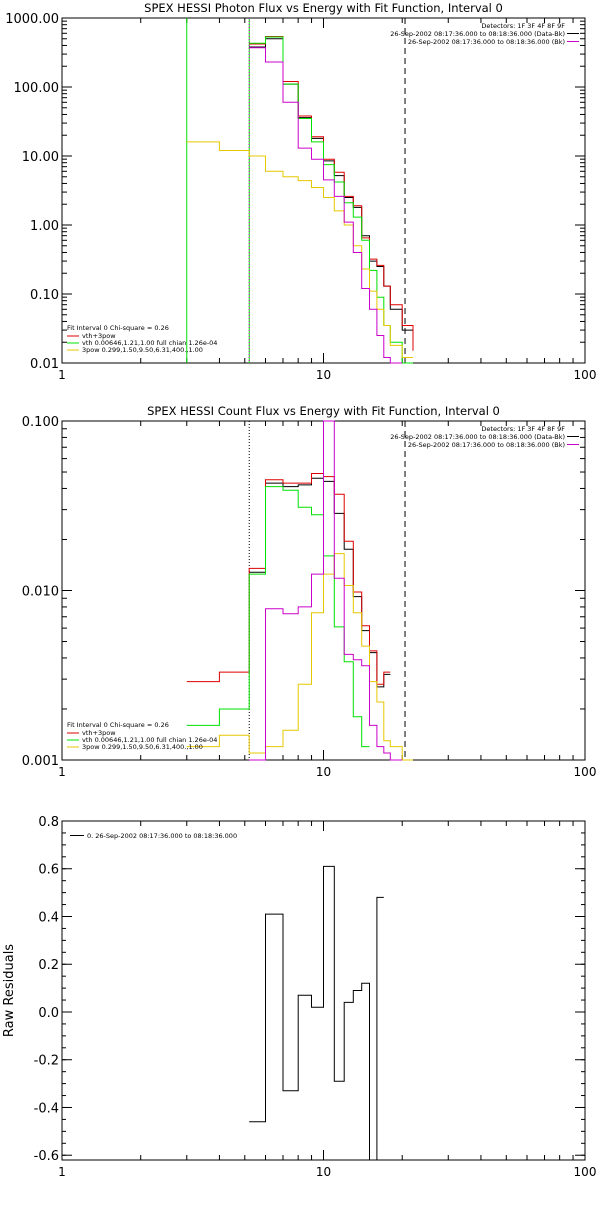 The width and height of the screenshot is (600, 1205). Describe the element at coordinates (40, 761) in the screenshot. I see `y-tick-label: 0.001` at that location.